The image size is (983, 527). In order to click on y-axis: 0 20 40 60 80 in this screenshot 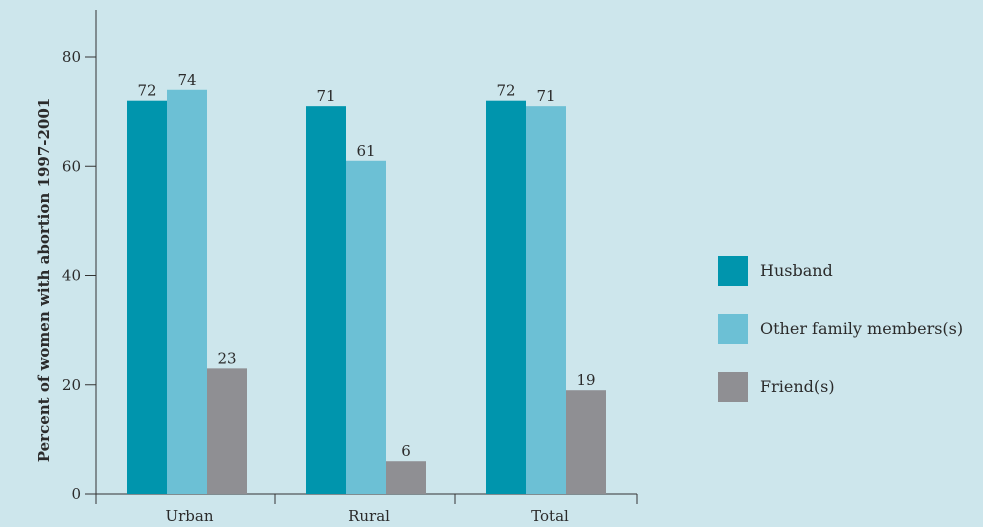, I will do `click(79, 256)`.